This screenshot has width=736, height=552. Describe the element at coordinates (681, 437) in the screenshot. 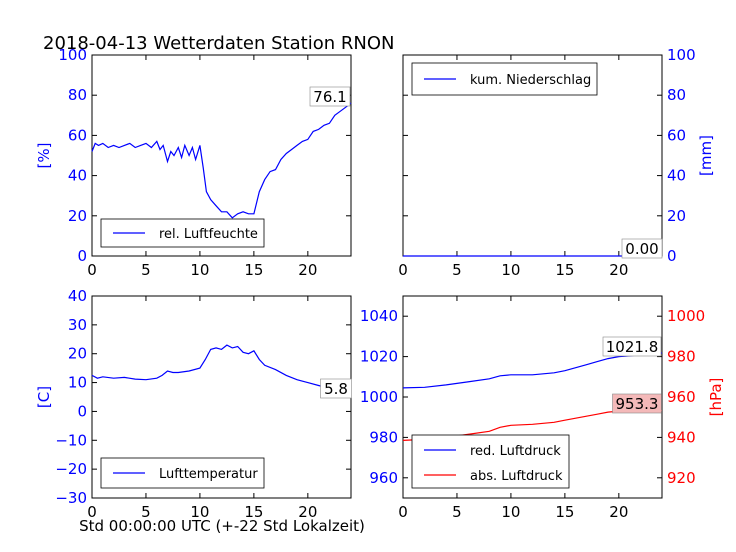

I see `y-right-tick-label: 940` at that location.